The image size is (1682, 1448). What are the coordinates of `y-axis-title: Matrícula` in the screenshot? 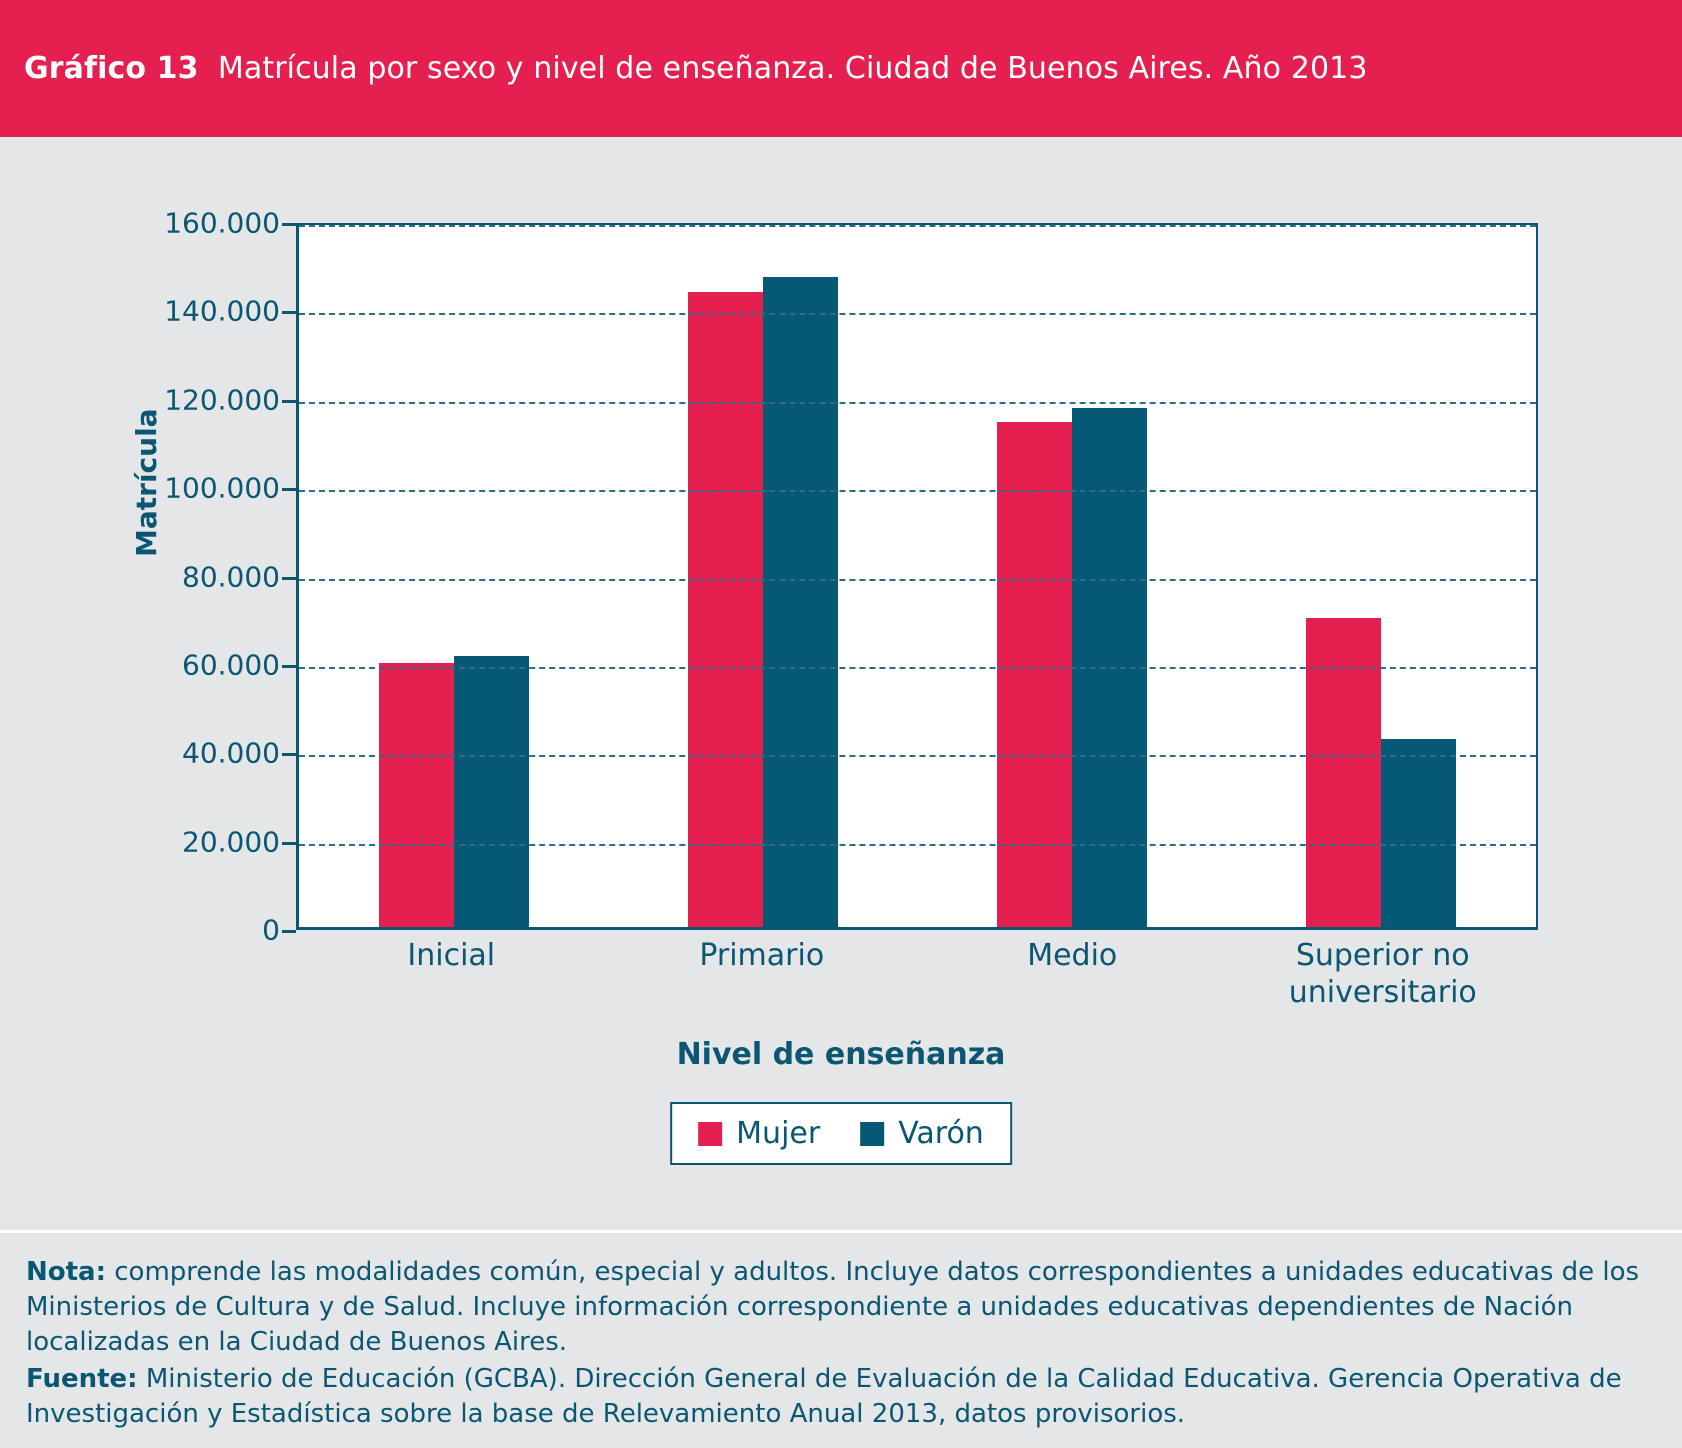 It's located at (146, 482).